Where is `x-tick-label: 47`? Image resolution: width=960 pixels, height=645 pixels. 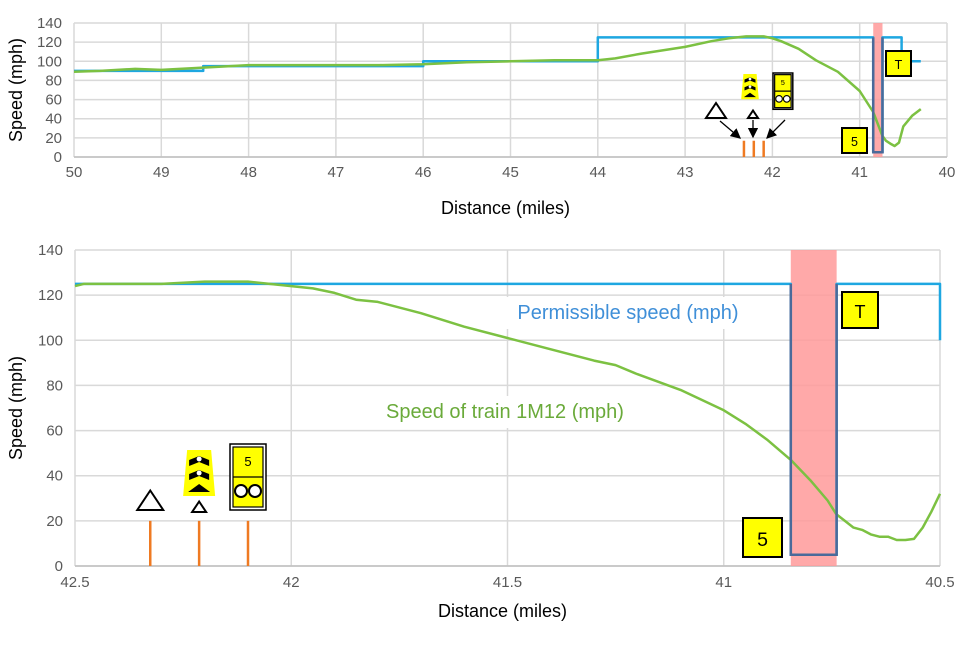 x-tick-label: 47 is located at coordinates (336, 172).